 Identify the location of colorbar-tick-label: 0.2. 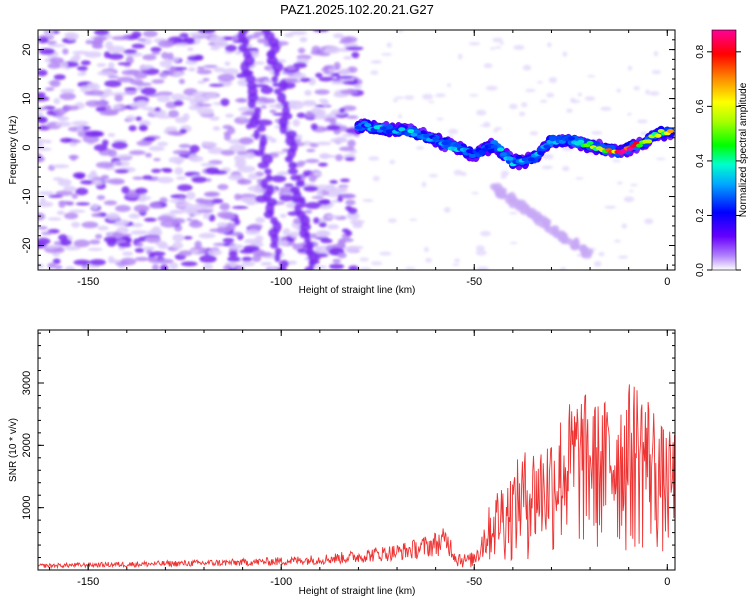
(700, 215).